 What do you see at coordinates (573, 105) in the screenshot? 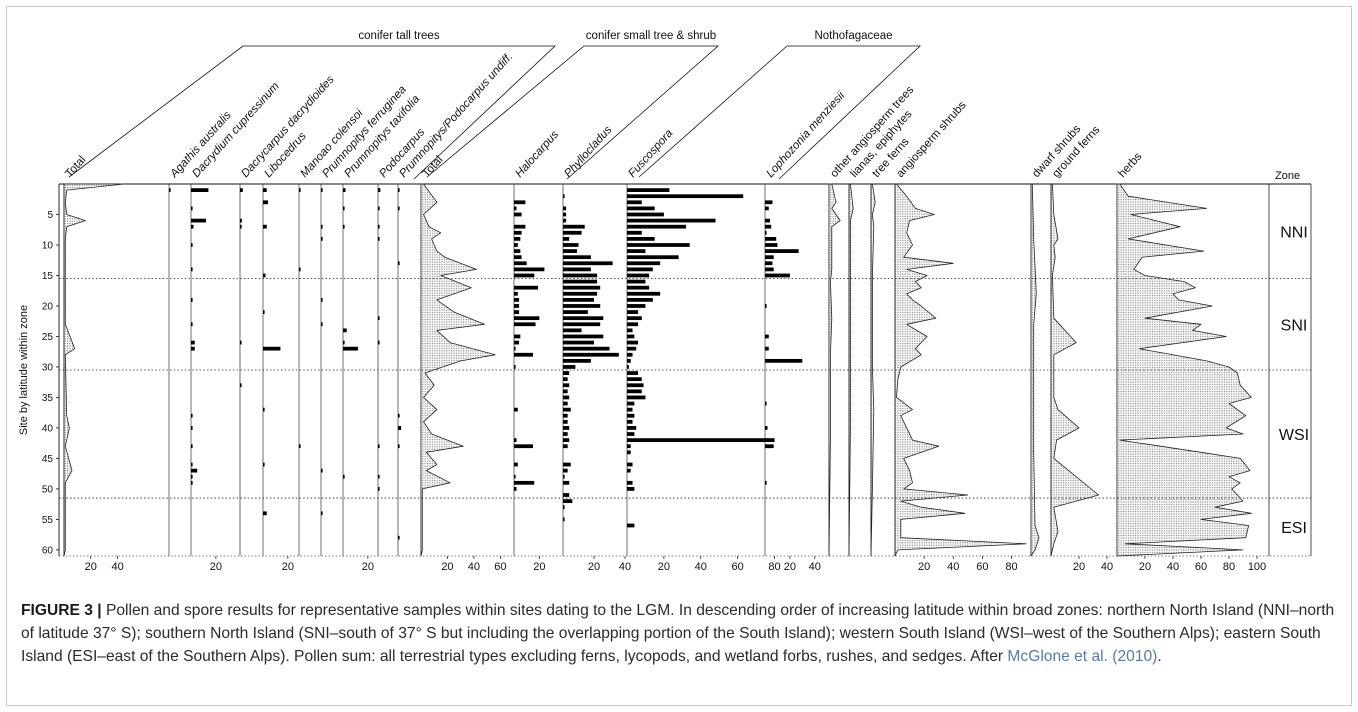
I see `group-bracket: conifer small tree & shrub` at bounding box center [573, 105].